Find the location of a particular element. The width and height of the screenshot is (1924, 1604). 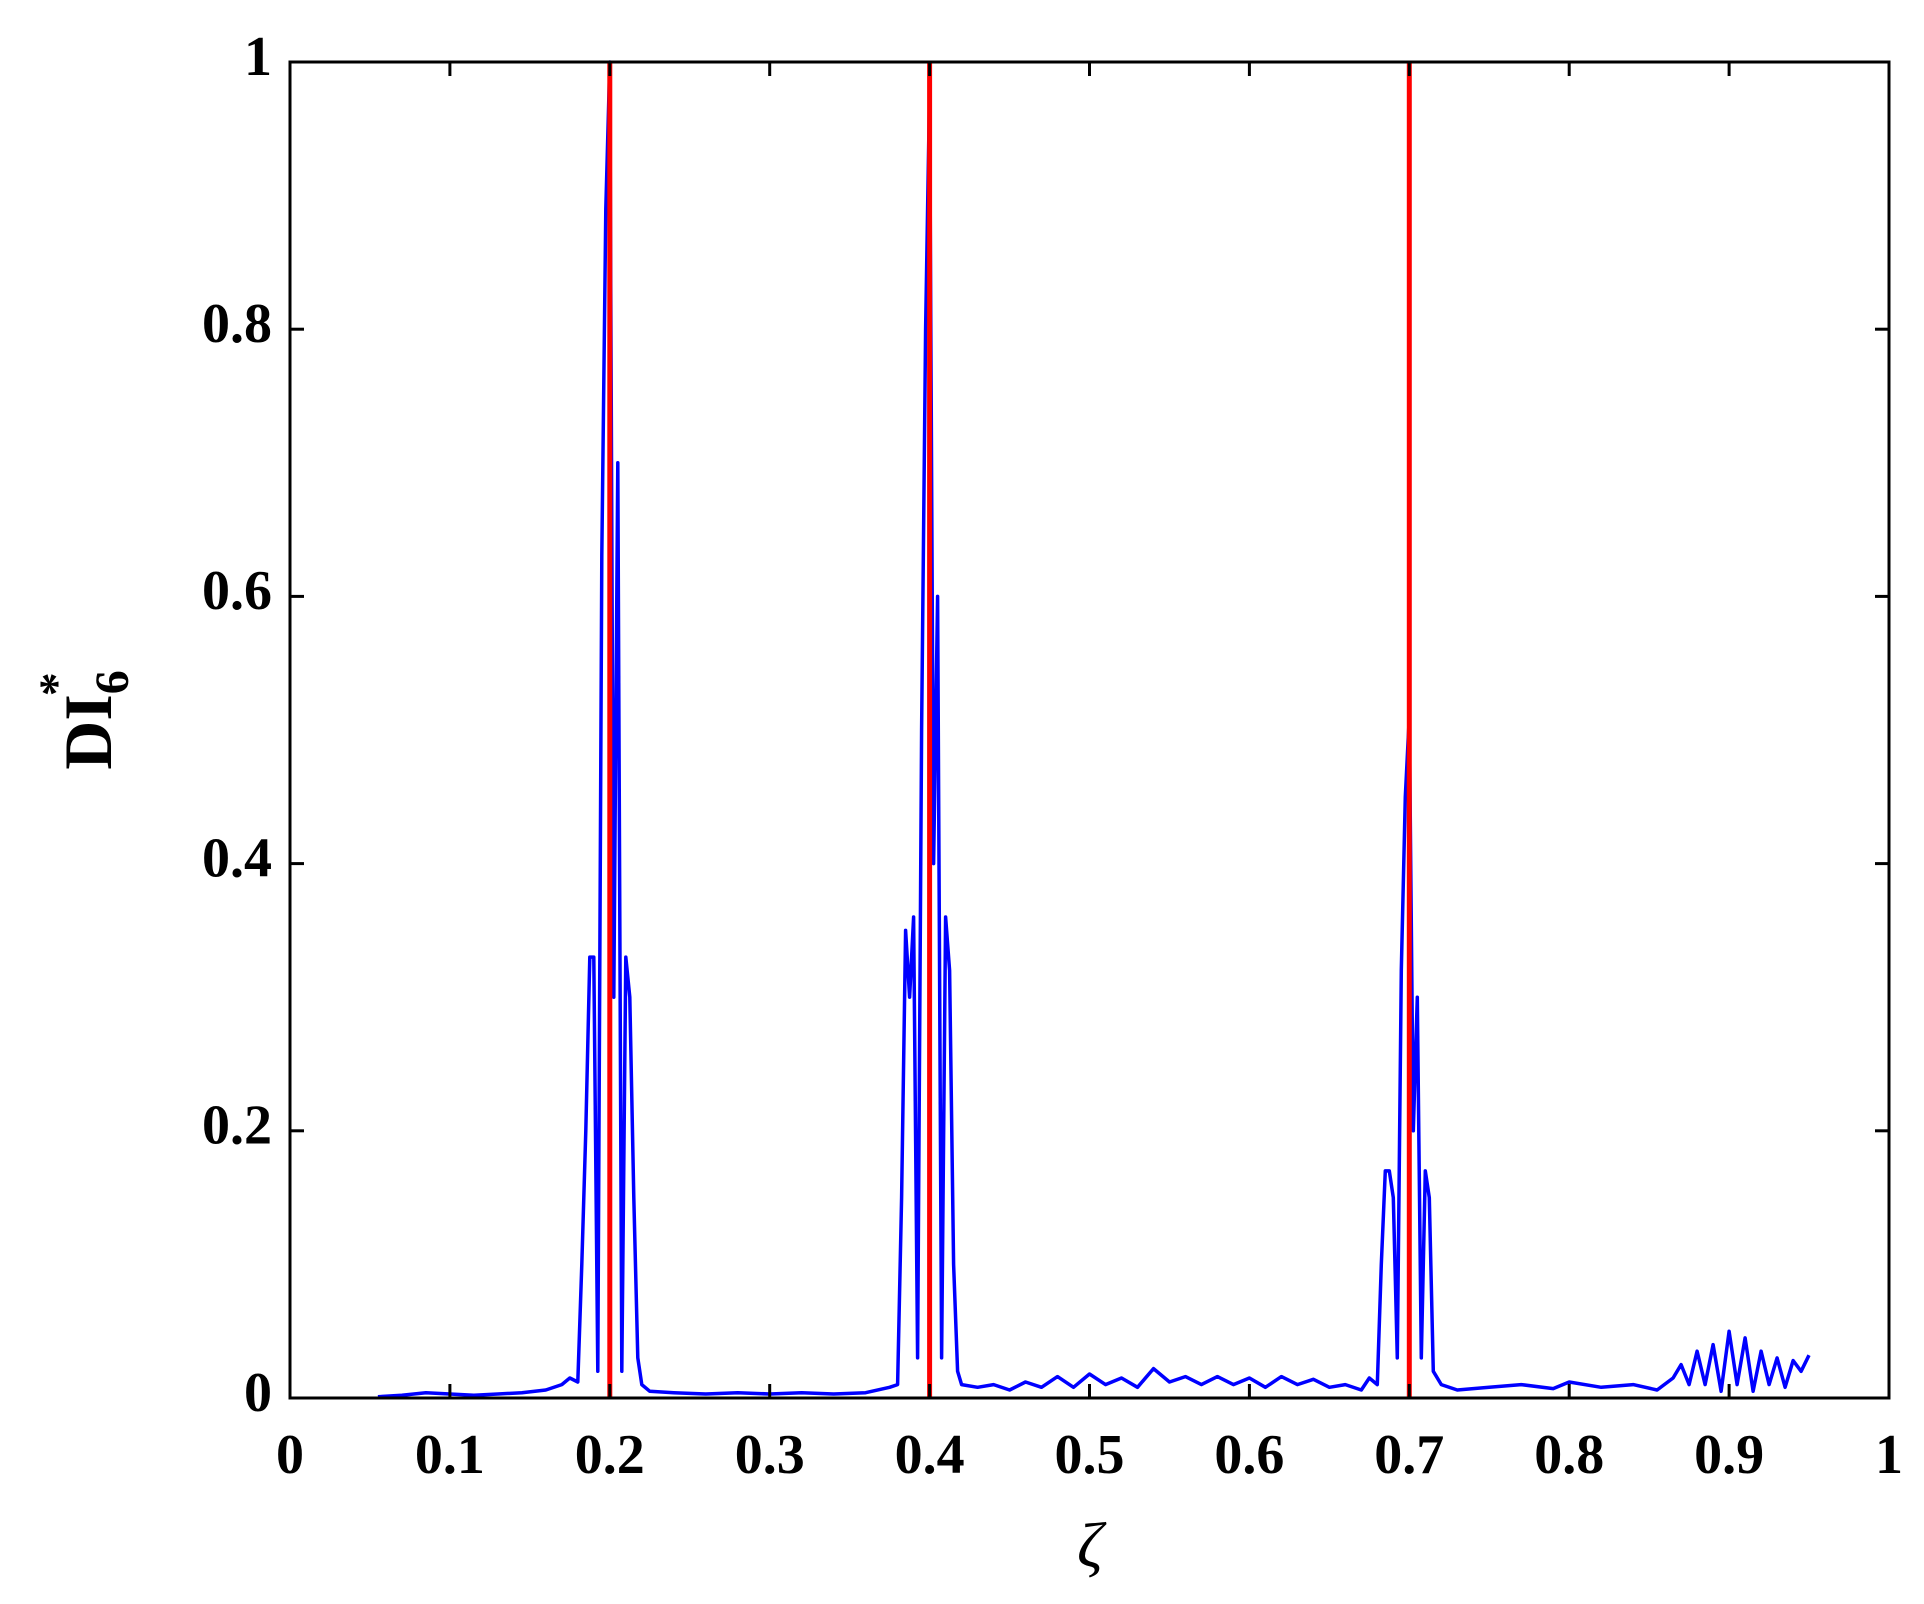

x-tick-label: 0.1 is located at coordinates (450, 1455).